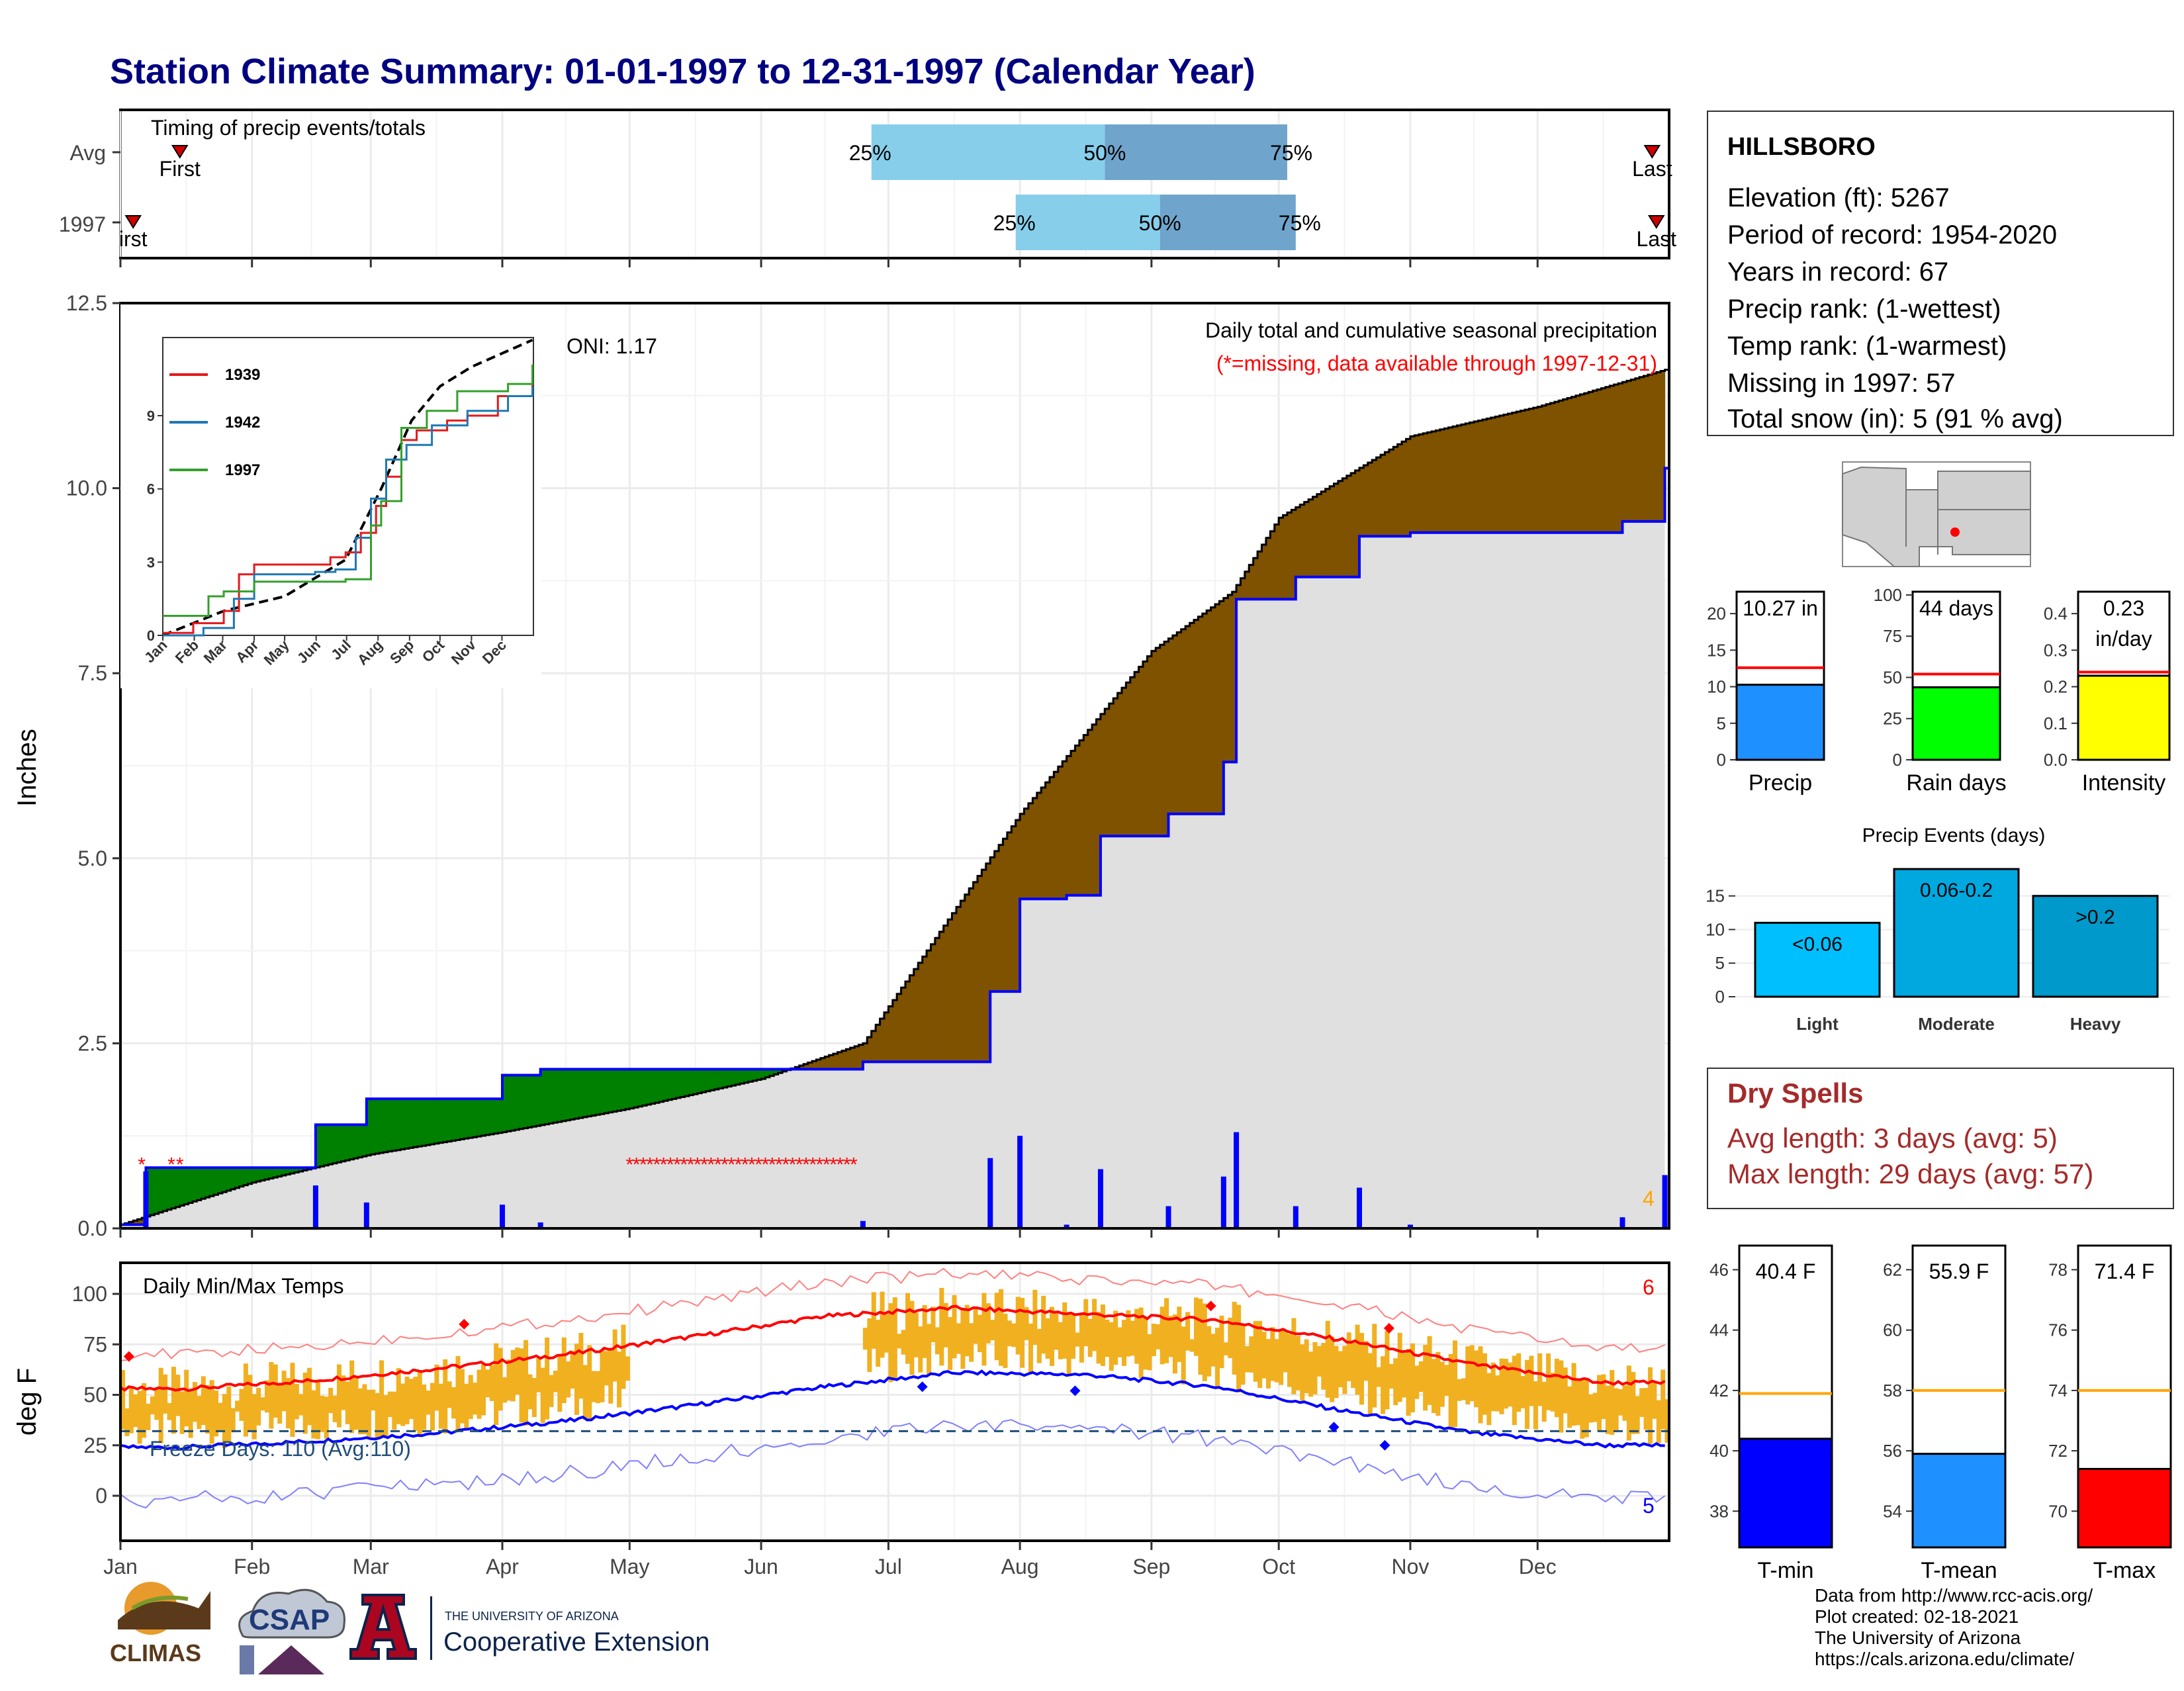 This screenshot has height=1691, width=2184. What do you see at coordinates (830, 1559) in the screenshot?
I see `month-axis: Jan Feb Mar Apr May Jun Jul Aug Sep Oct Nov Dec` at bounding box center [830, 1559].